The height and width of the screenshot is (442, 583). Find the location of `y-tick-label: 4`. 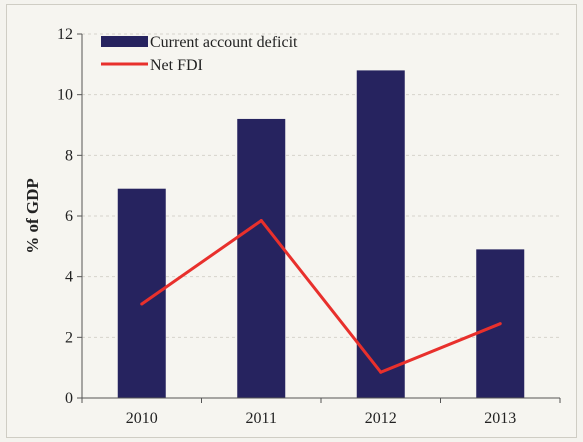

y-tick-label: 4 is located at coordinates (69, 277).